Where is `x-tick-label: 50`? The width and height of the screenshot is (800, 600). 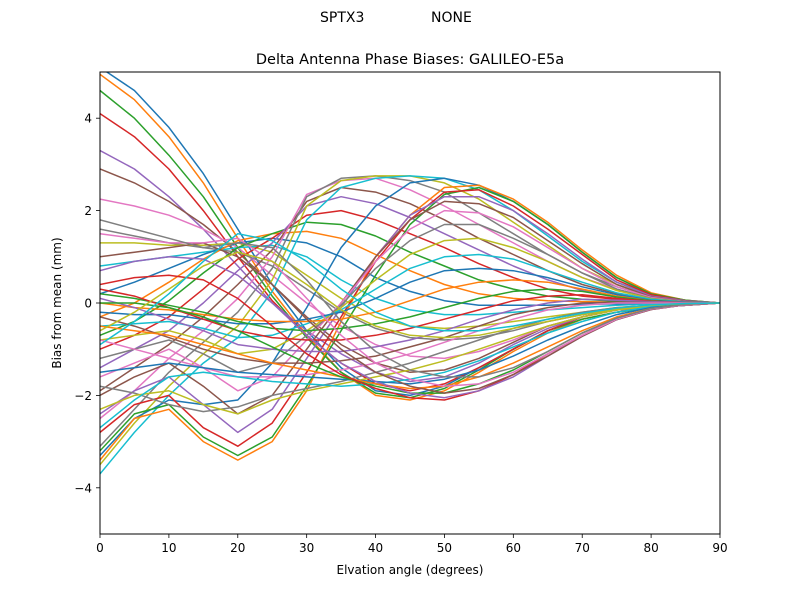 x-tick-label: 50 is located at coordinates (444, 548).